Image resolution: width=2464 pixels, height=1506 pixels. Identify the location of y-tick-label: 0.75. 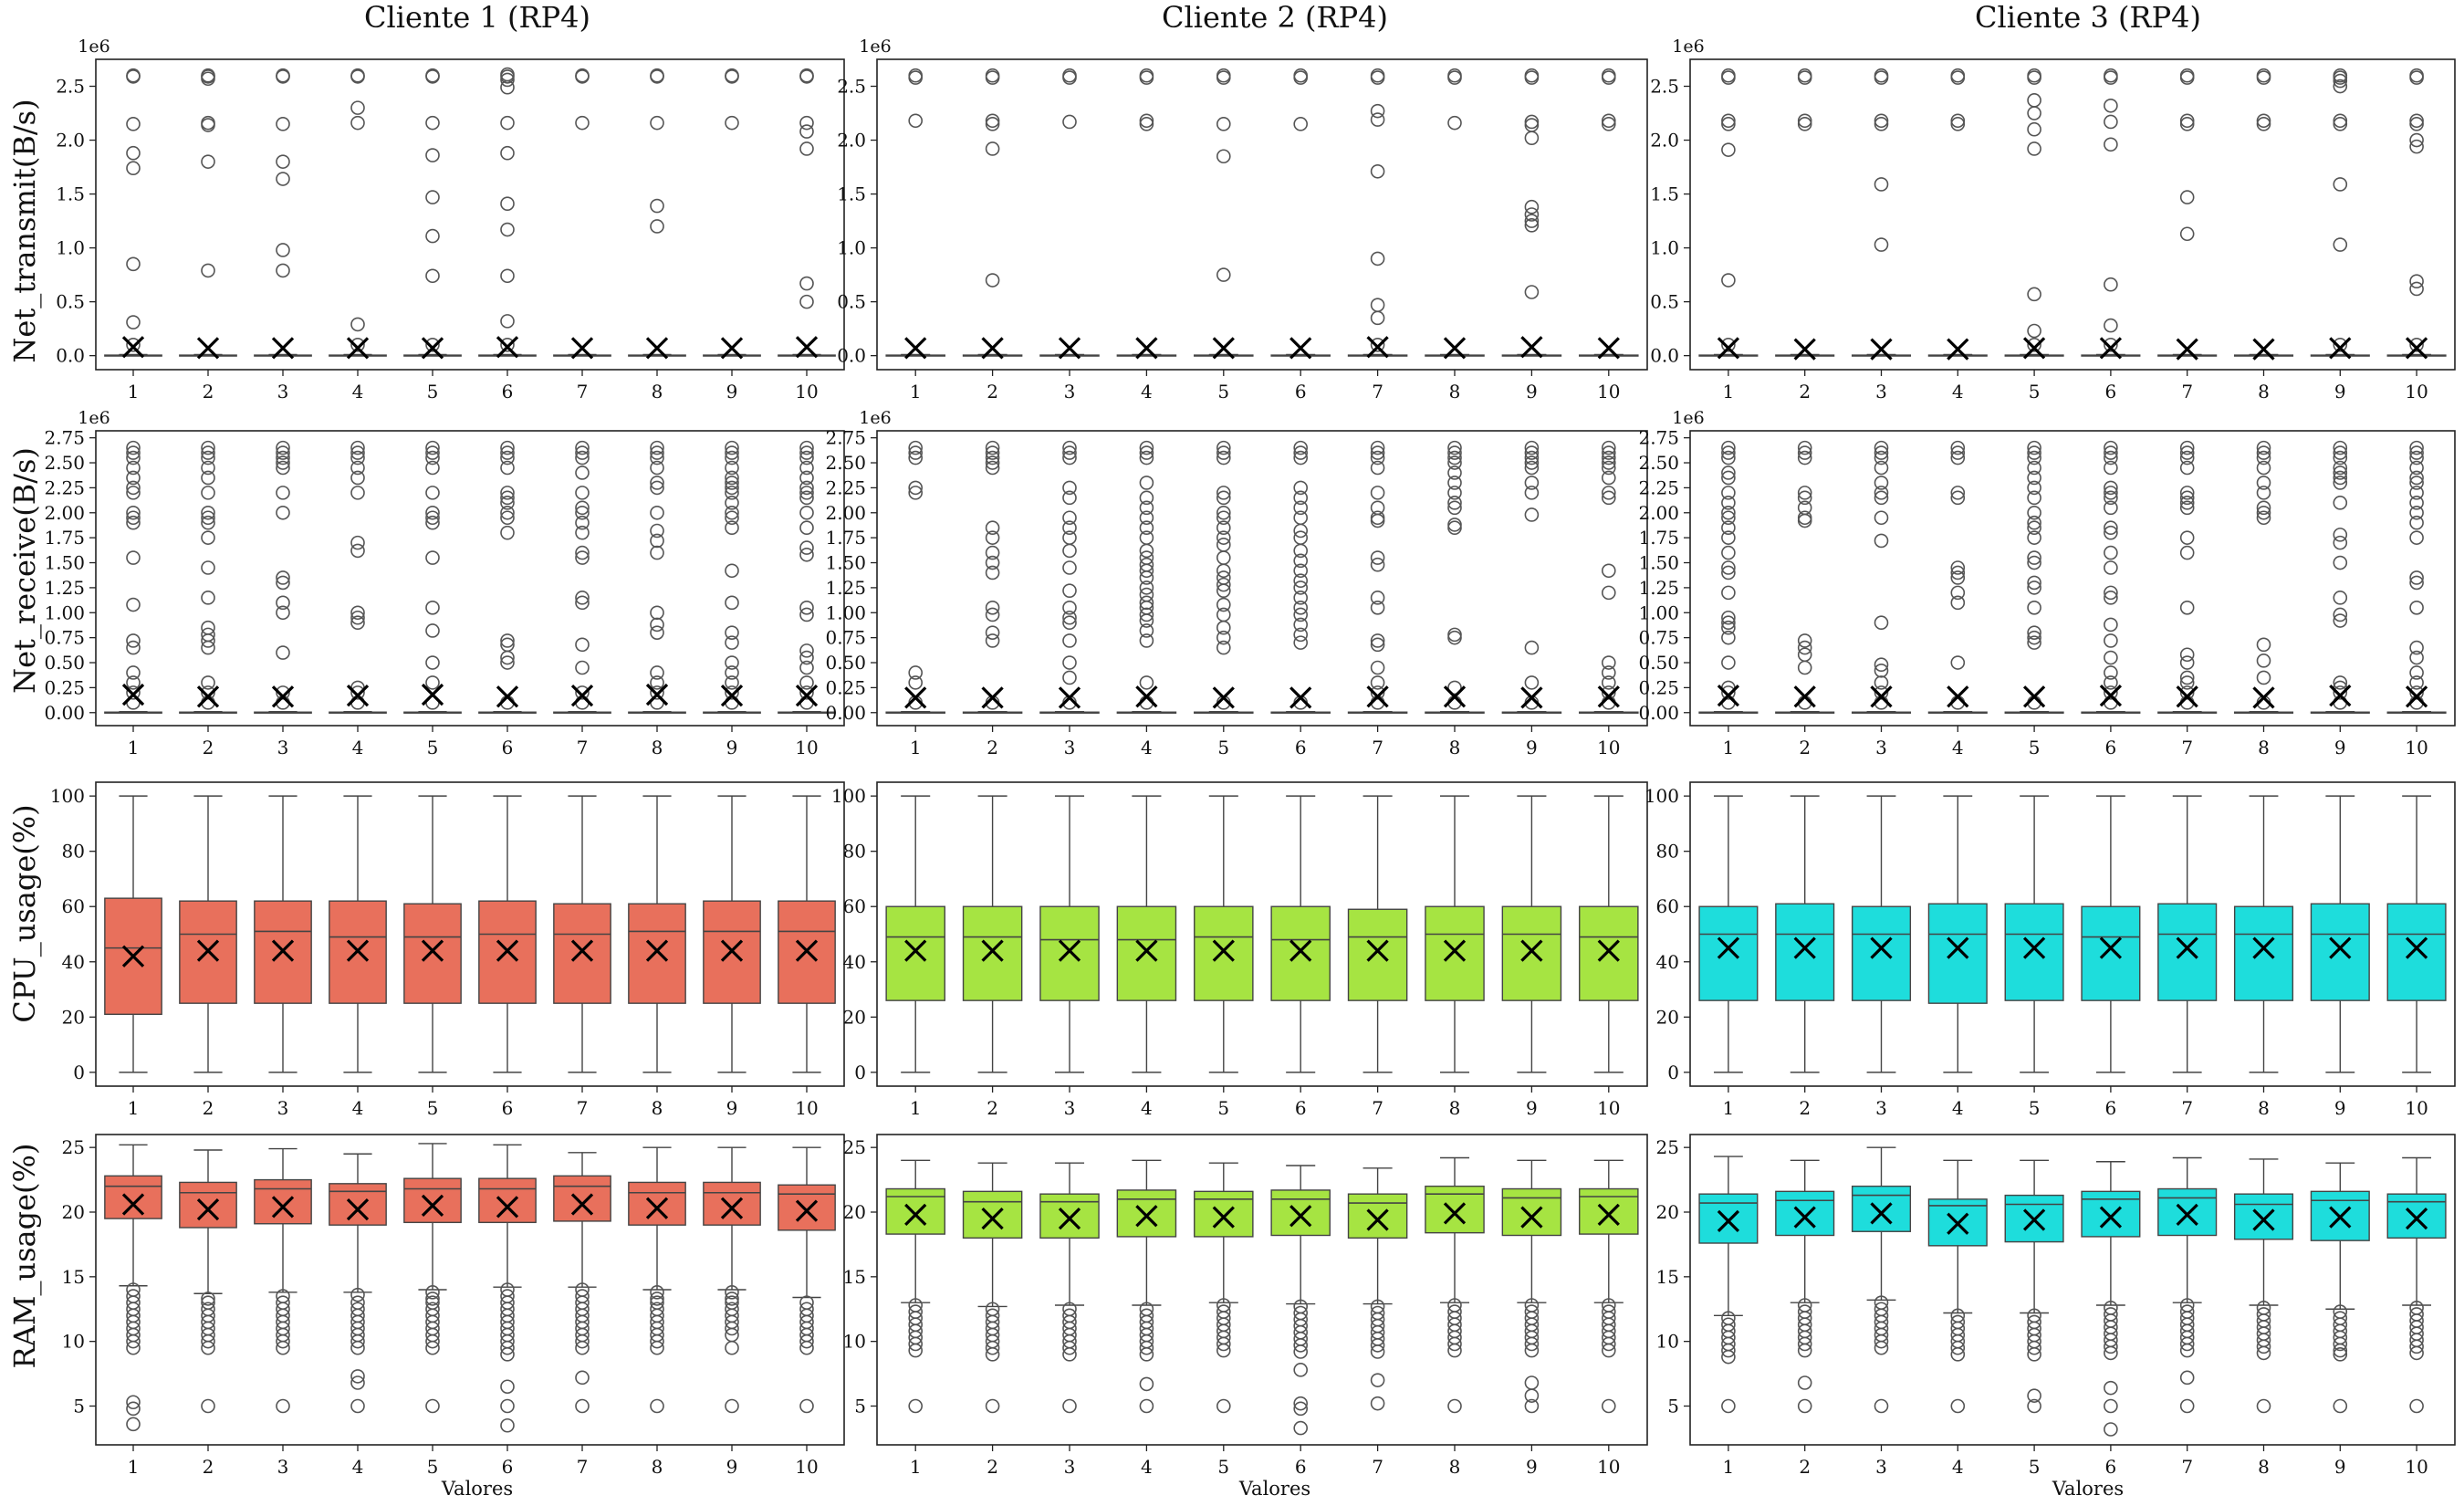
(845, 638).